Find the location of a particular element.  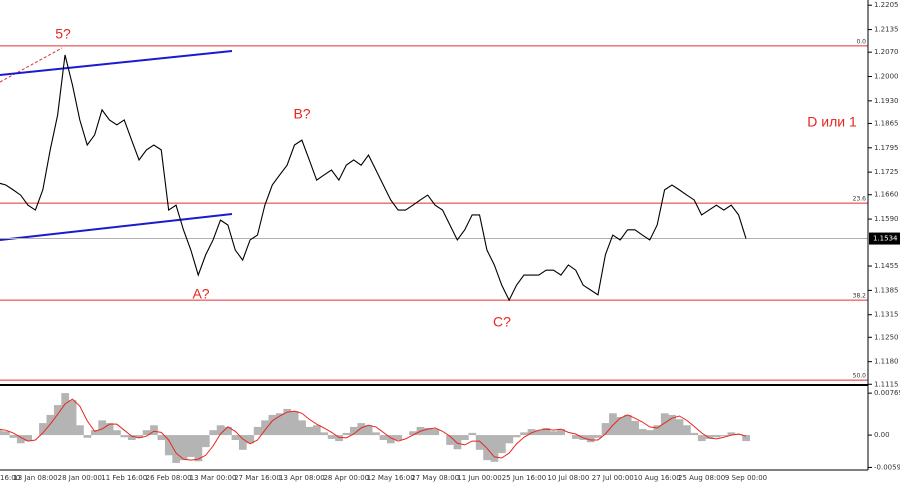

x-tick-label: 10 Jul 08:00 is located at coordinates (568, 478).